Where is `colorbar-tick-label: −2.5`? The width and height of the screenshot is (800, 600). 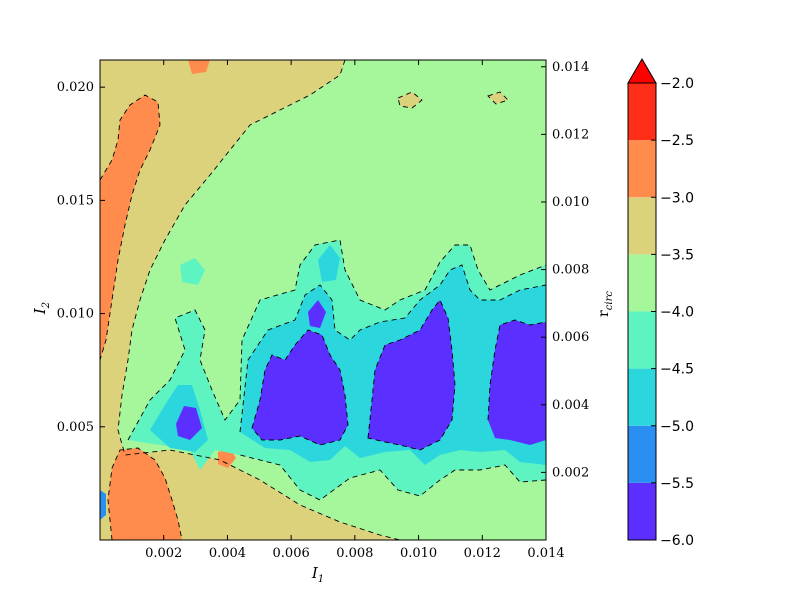
colorbar-tick-label: −2.5 is located at coordinates (677, 141).